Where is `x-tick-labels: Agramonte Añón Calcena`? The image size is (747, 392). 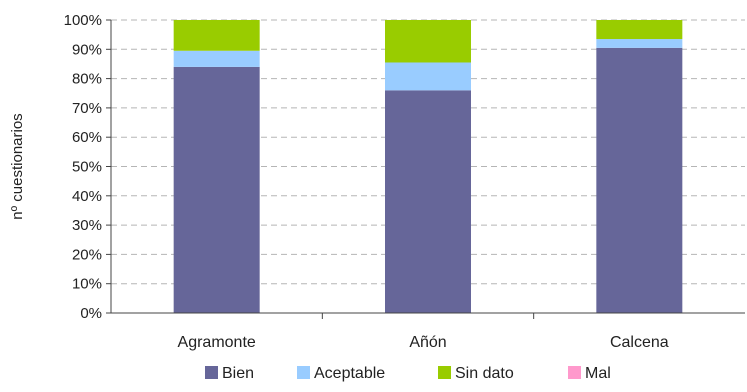 x-tick-labels: Agramonte Añón Calcena is located at coordinates (423, 332).